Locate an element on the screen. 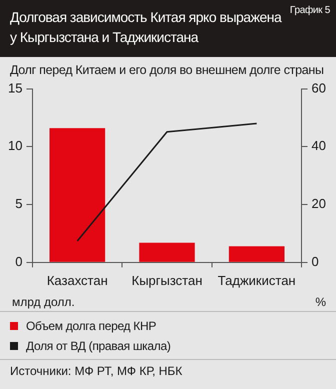 The height and width of the screenshot is (389, 336). y2-tick-label: 60 is located at coordinates (319, 88).